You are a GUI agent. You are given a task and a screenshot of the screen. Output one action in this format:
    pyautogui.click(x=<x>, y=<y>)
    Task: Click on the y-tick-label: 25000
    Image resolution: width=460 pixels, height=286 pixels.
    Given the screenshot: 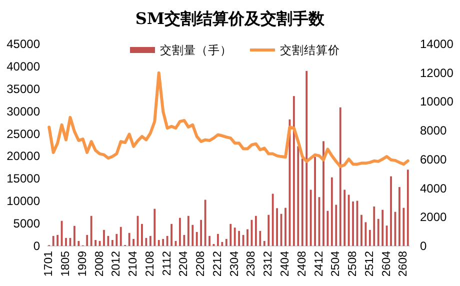 What is the action you would take?
    pyautogui.click(x=23, y=133)
    